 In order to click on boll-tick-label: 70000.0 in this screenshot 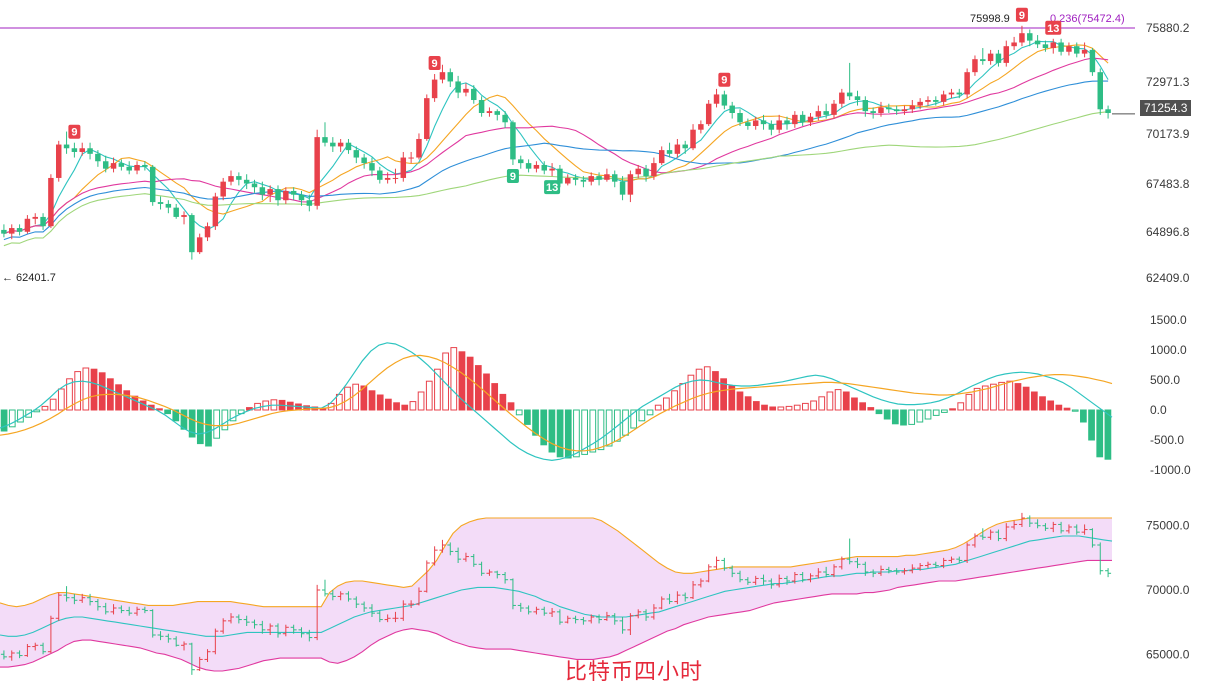, I will do `click(1168, 590)`.